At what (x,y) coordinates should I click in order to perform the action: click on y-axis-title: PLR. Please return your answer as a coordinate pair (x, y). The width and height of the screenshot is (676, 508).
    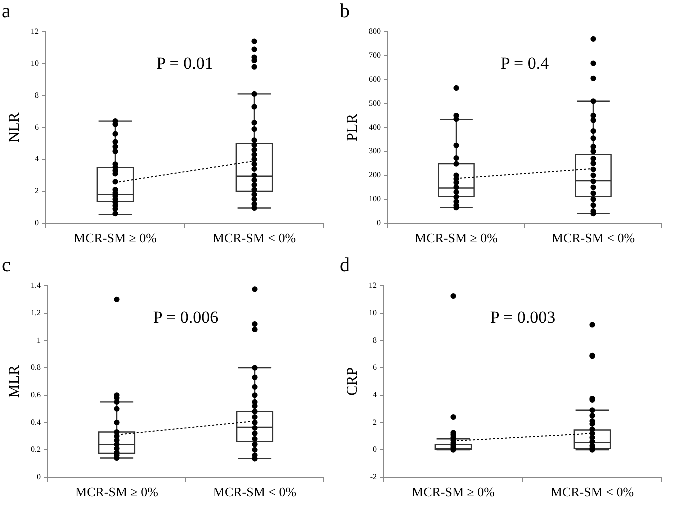
    Looking at the image, I should click on (352, 128).